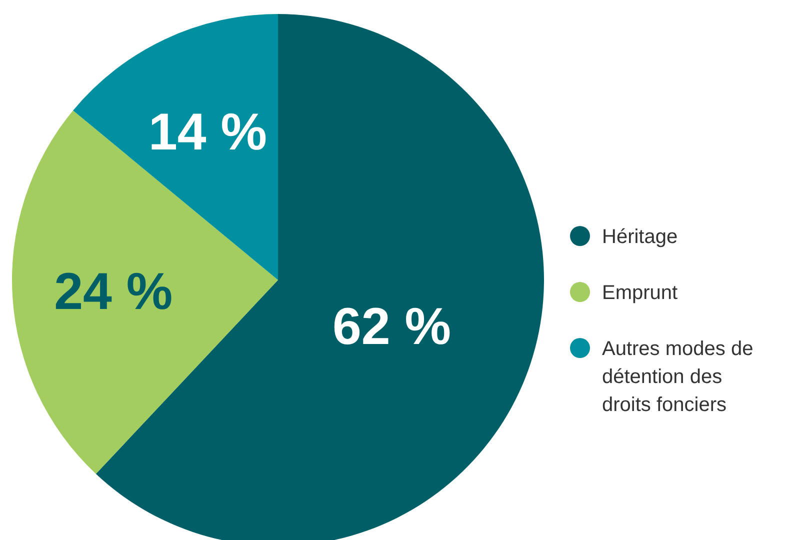 This screenshot has width=785, height=540. What do you see at coordinates (208, 132) in the screenshot?
I see `data-label: 14 %` at bounding box center [208, 132].